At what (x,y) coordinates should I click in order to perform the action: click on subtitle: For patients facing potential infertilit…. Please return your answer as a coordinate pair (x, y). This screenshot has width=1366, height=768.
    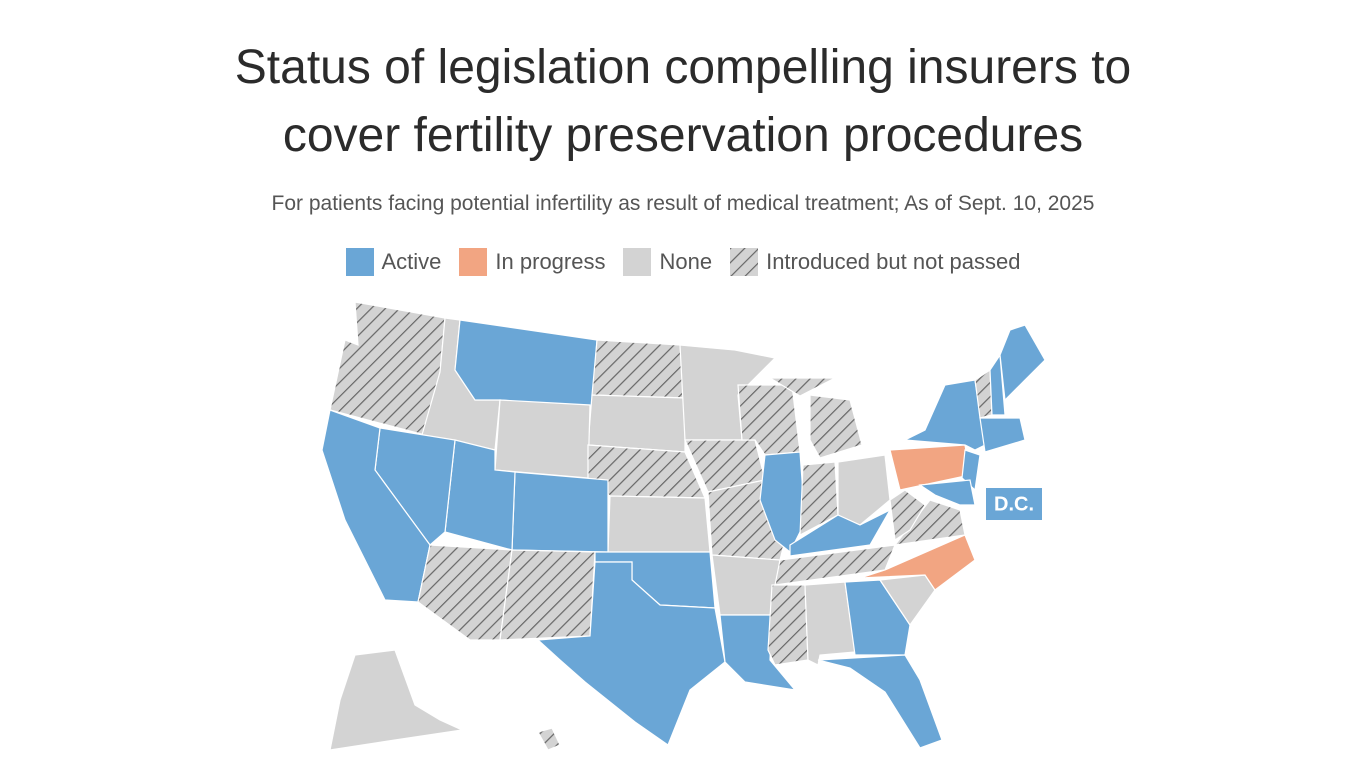
    Looking at the image, I should click on (683, 203).